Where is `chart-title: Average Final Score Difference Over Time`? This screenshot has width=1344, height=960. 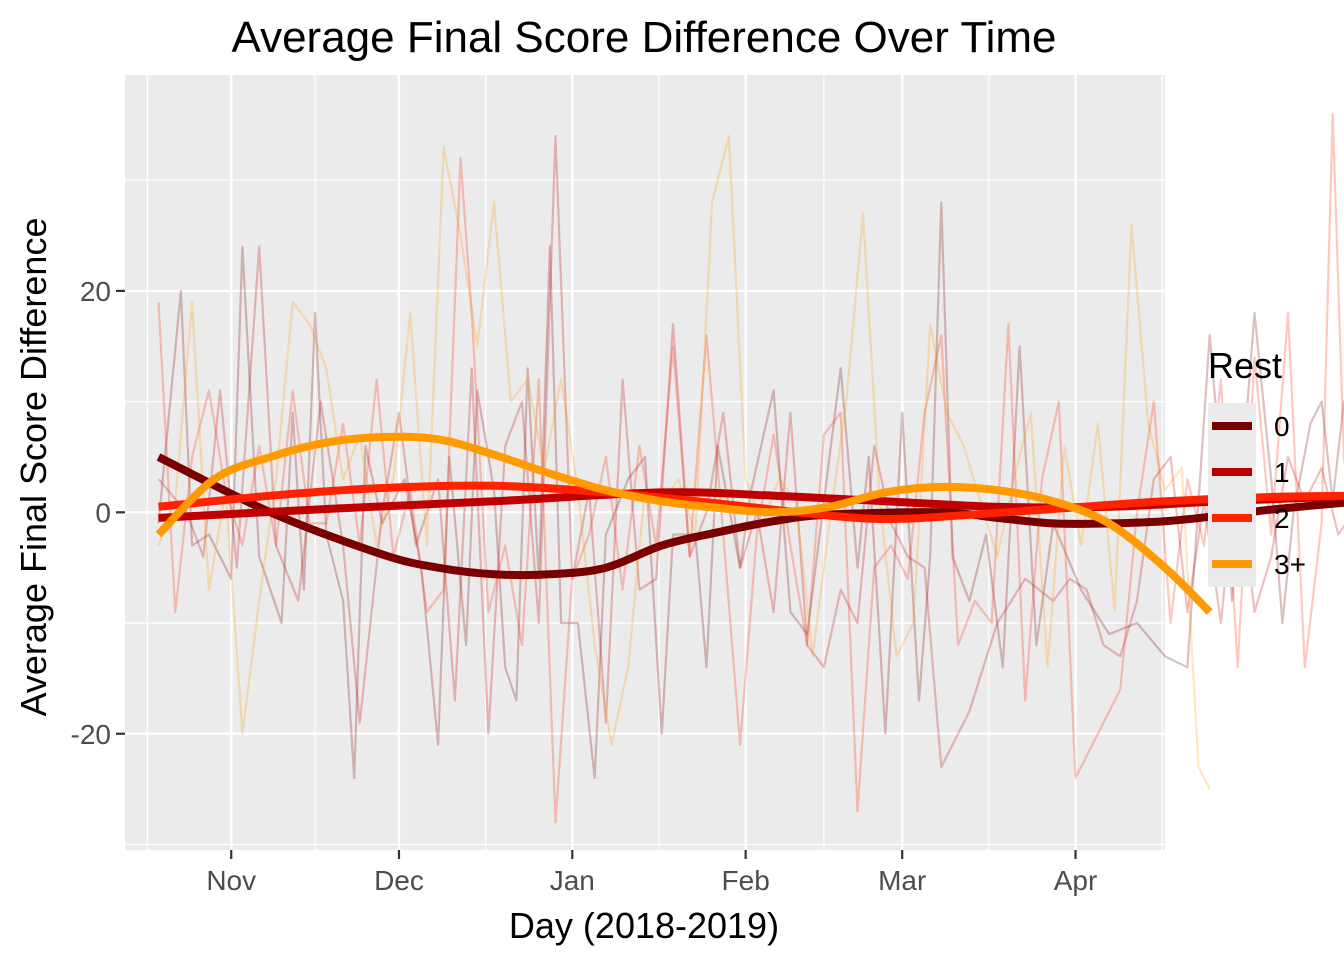 chart-title: Average Final Score Difference Over Time is located at coordinates (644, 37).